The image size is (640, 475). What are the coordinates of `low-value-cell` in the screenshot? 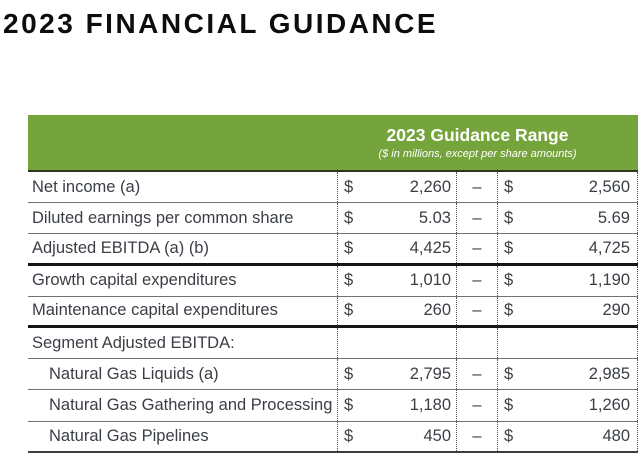 It's located at (397, 343).